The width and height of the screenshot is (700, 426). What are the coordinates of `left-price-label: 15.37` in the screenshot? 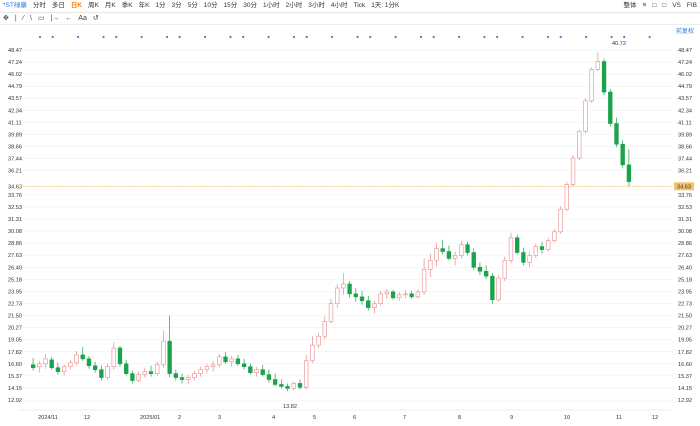 It's located at (15, 377).